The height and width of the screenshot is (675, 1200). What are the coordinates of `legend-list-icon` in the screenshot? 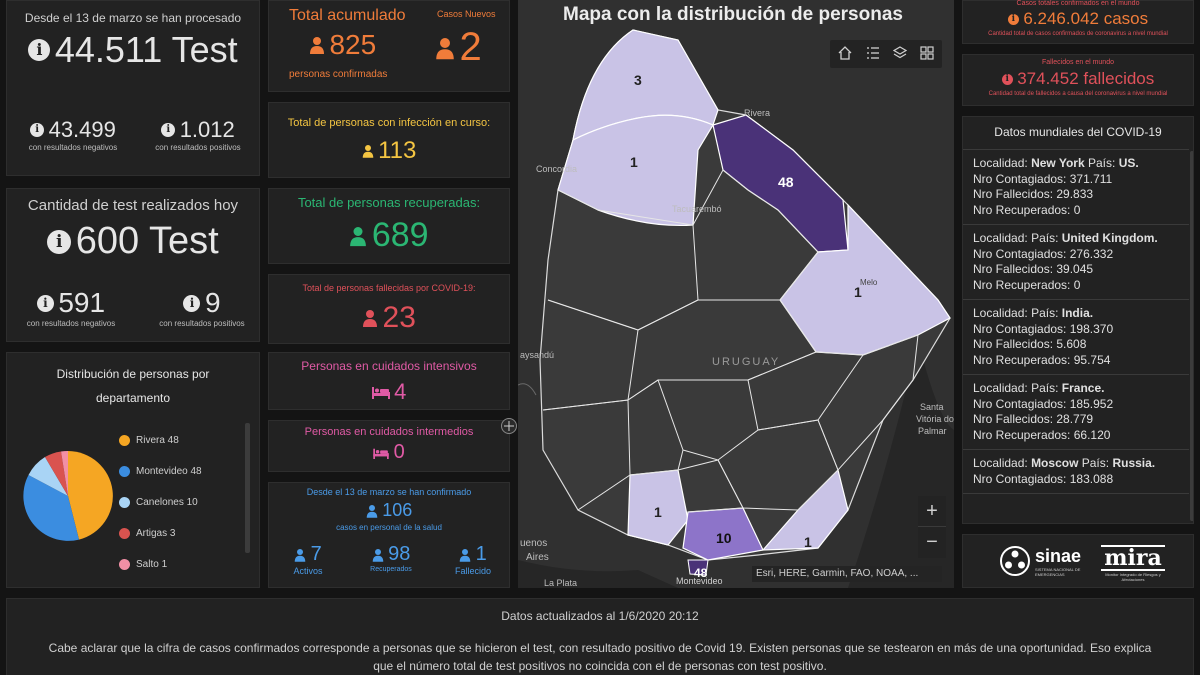 It's located at (873, 53).